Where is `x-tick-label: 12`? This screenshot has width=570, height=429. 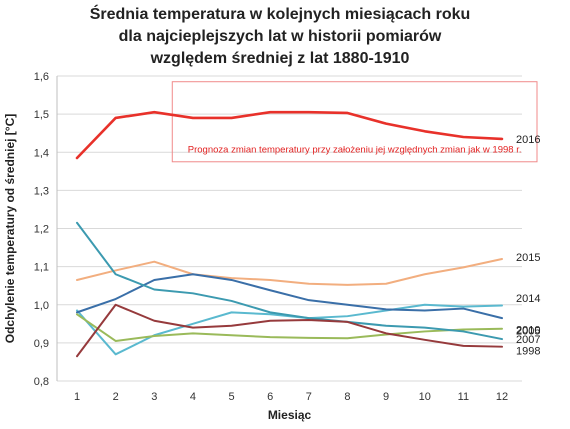
x-tick-label: 12 is located at coordinates (502, 397).